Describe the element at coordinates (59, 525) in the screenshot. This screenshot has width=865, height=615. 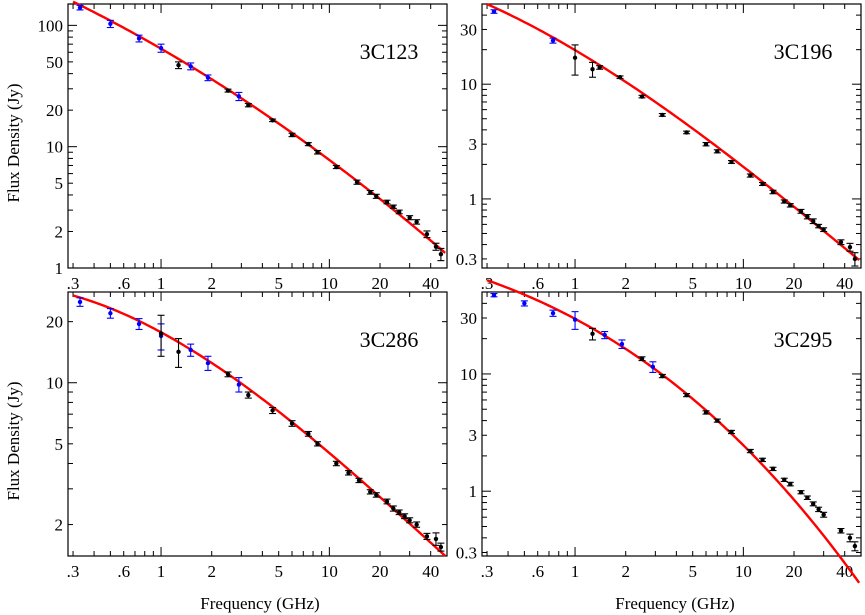
I see `y-tick-label: 2` at that location.